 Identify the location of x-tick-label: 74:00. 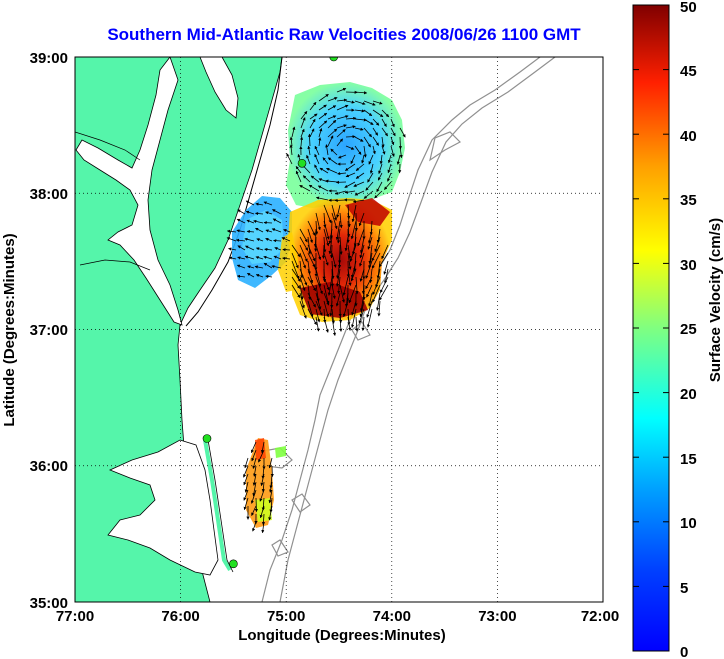
(392, 616).